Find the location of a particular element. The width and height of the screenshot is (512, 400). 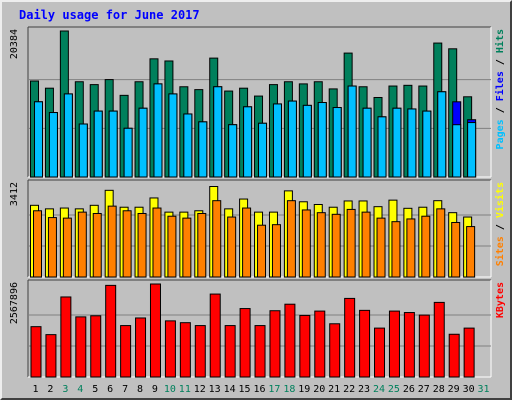

panel-1-ymax-label: 20384 is located at coordinates (14, 44).